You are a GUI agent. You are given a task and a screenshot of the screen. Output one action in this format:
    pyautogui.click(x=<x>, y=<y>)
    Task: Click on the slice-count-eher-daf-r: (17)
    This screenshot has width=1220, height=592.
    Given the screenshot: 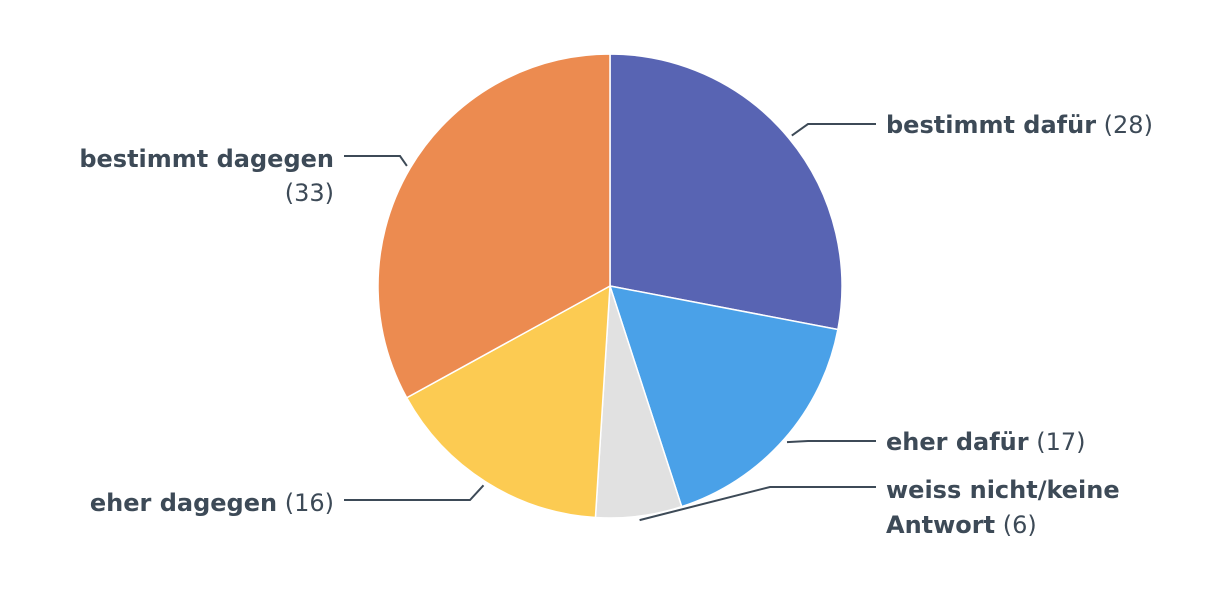 What is the action you would take?
    pyautogui.click(x=1057, y=442)
    